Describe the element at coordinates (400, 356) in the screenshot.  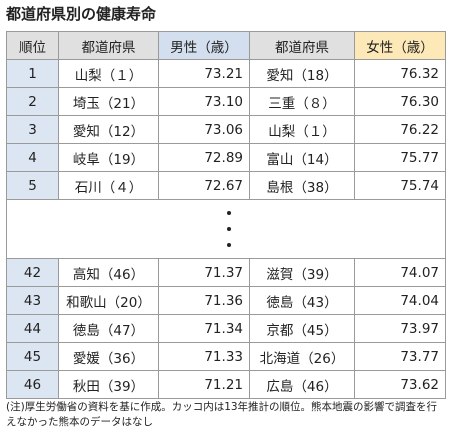
I see `female-value-cell: 73.77` at that location.